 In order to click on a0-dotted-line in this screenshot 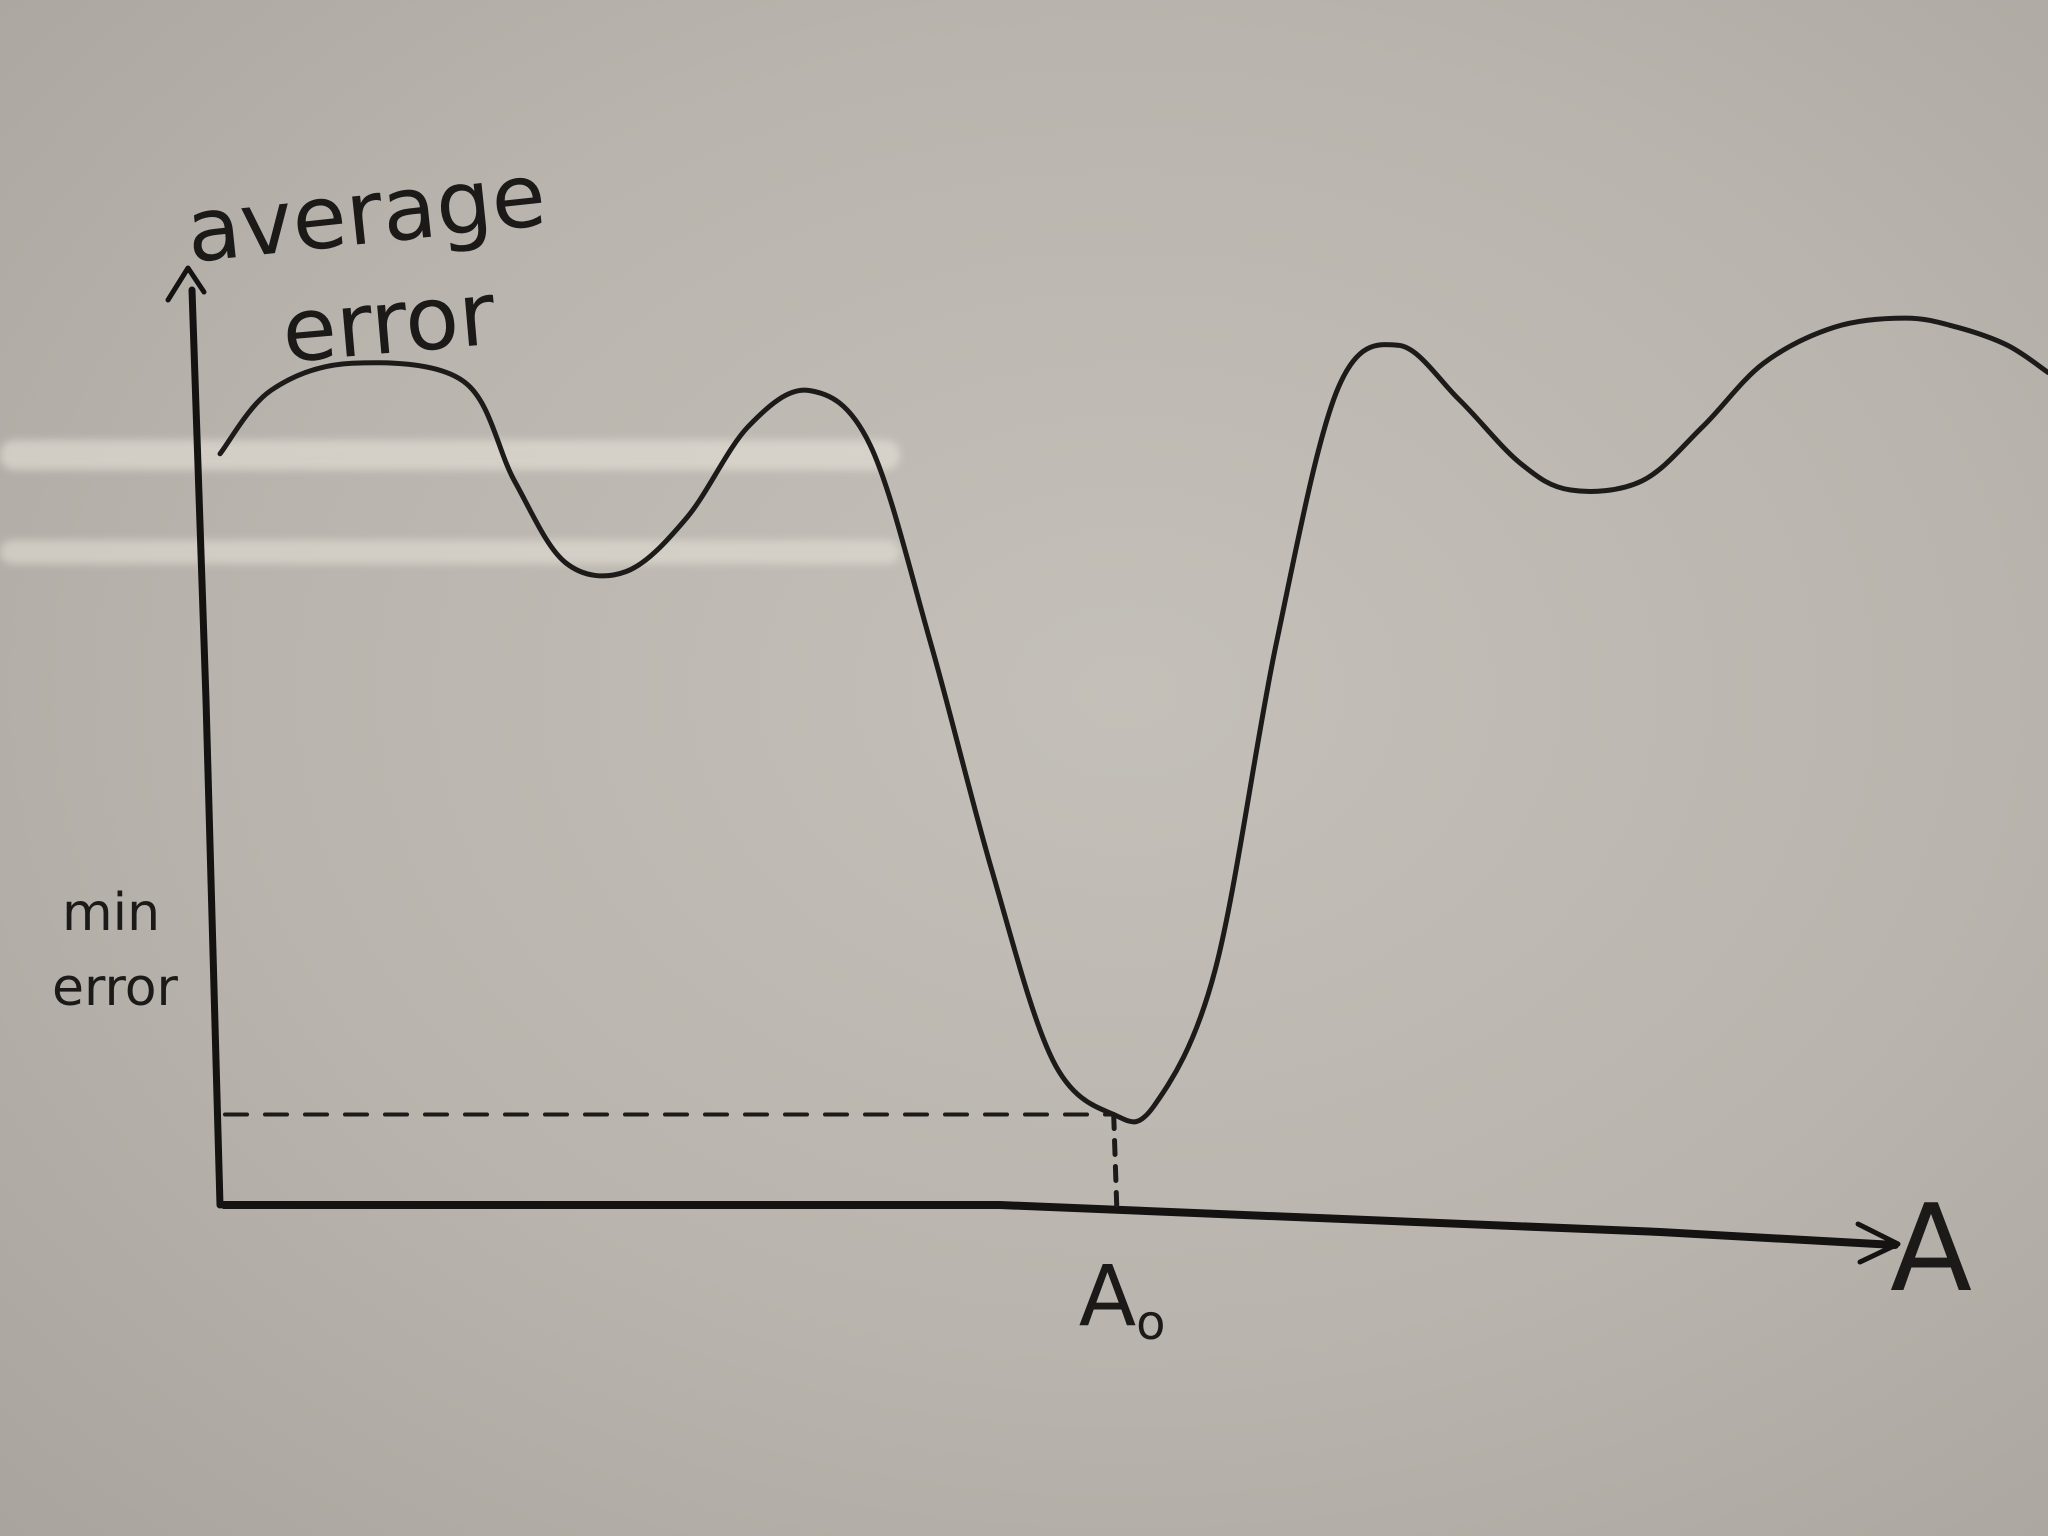, I will do `click(1115, 1160)`.